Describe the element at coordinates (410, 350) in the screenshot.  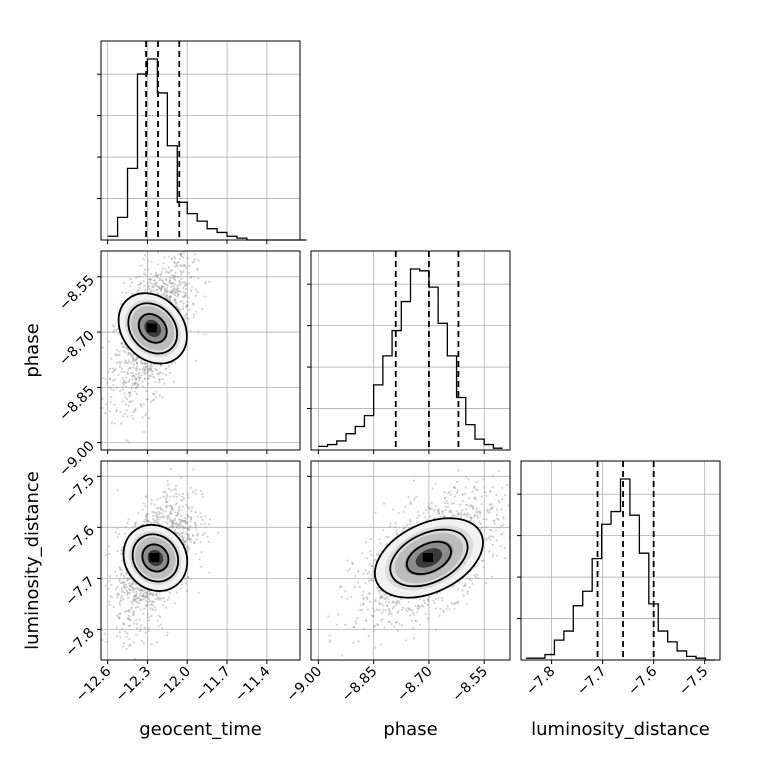
I see `panel-frame` at that location.